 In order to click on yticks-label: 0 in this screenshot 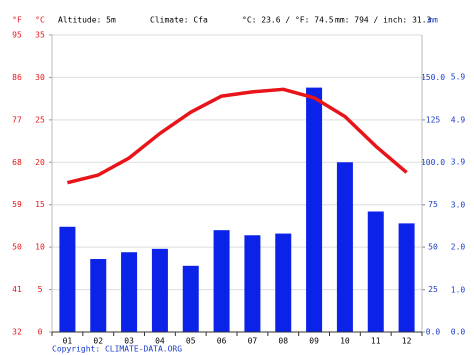, I will do `click(40, 332)`.